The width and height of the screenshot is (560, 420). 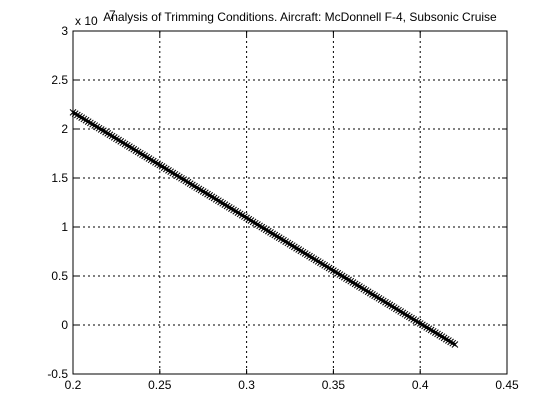 I want to click on x-tick-label: 0.45, so click(x=507, y=385).